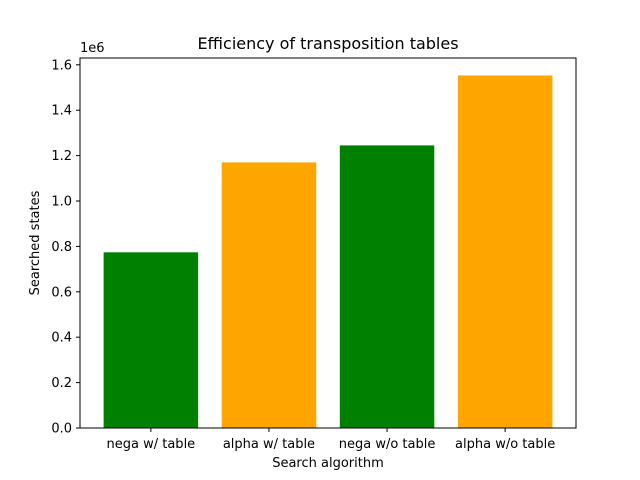 The width and height of the screenshot is (640, 480). Describe the element at coordinates (151, 340) in the screenshot. I see `bar-nega-w-table` at that location.